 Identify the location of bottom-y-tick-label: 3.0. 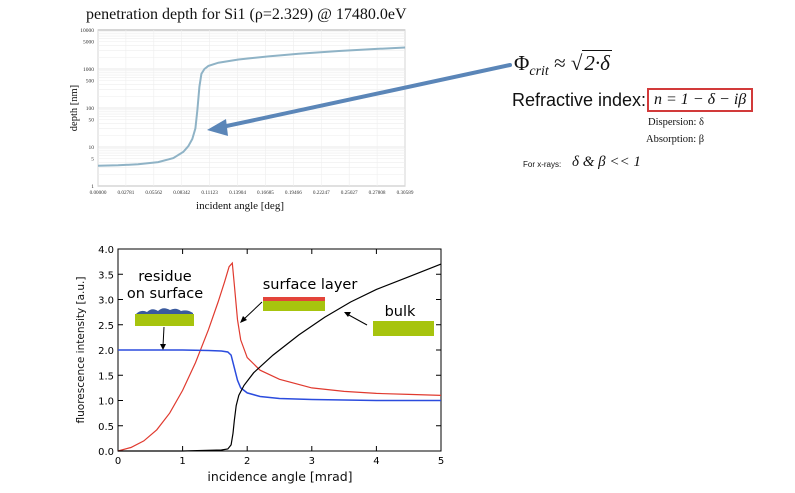
(106, 301).